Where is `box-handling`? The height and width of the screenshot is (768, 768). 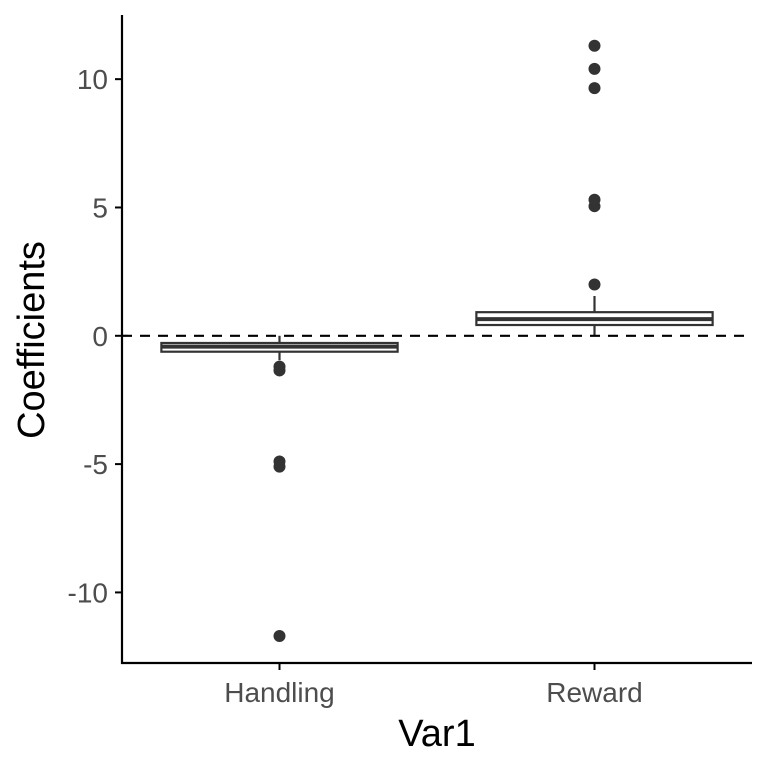
box-handling is located at coordinates (279, 489).